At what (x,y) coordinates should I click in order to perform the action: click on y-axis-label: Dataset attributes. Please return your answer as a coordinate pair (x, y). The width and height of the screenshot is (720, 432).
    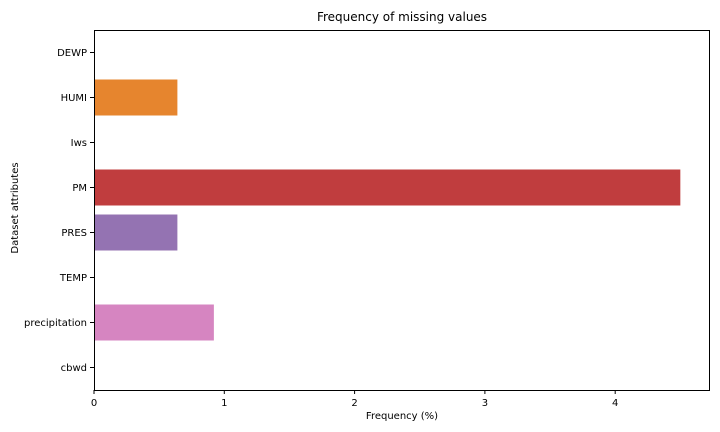
    Looking at the image, I should click on (15, 207).